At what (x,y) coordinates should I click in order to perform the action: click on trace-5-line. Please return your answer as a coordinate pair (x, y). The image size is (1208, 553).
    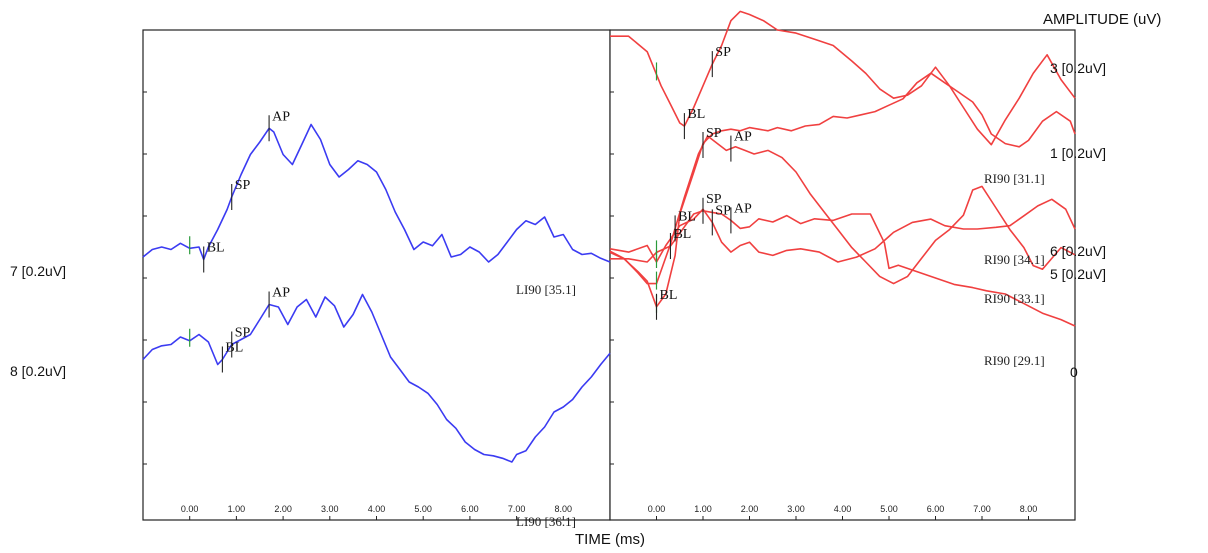
    Looking at the image, I should click on (842, 210).